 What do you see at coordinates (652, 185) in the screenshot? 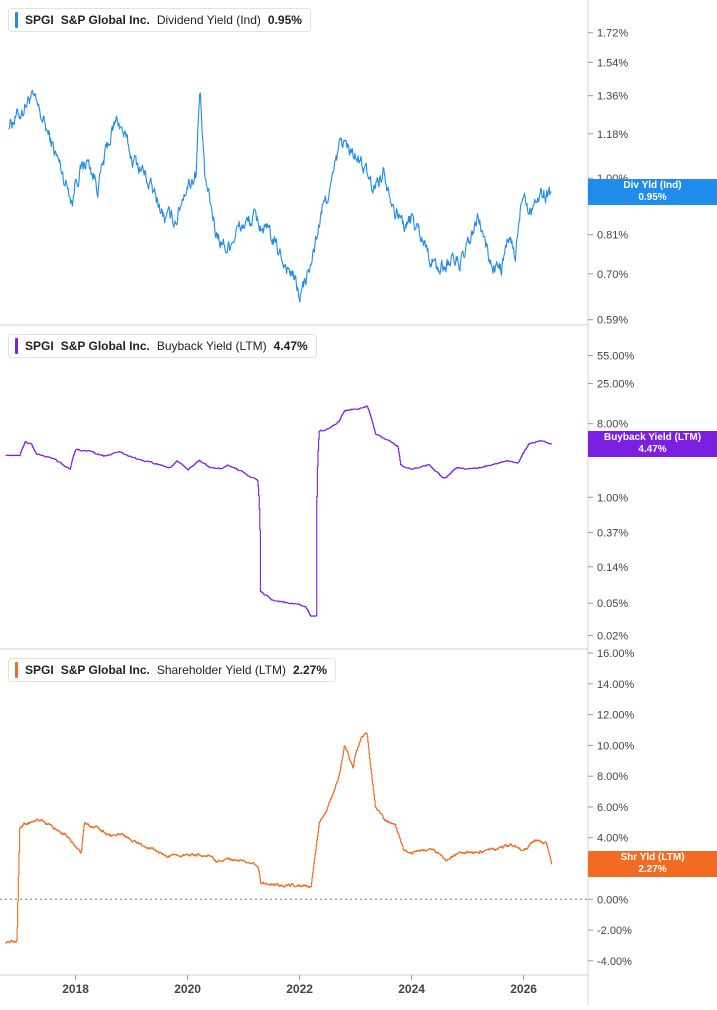
I see `tag-label: Div Yld (Ind)` at bounding box center [652, 185].